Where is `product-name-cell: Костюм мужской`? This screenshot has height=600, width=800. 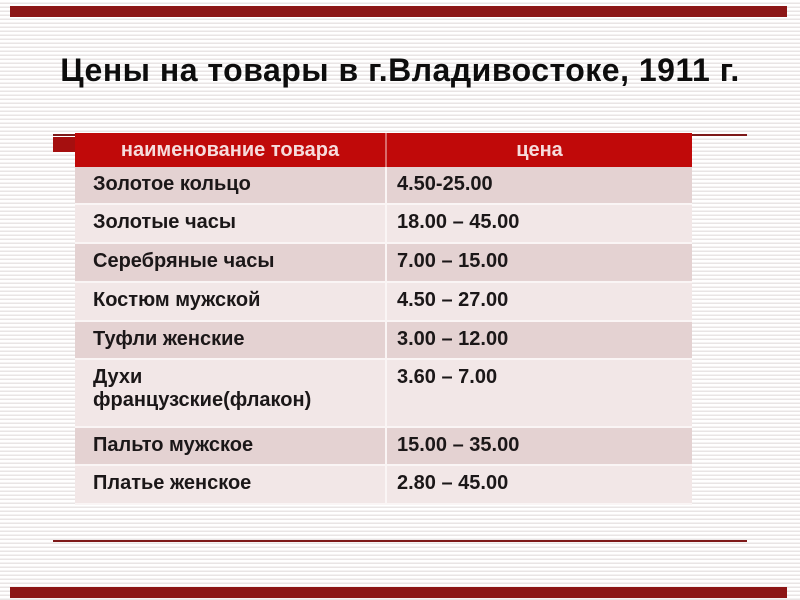 product-name-cell: Костюм мужской is located at coordinates (231, 301).